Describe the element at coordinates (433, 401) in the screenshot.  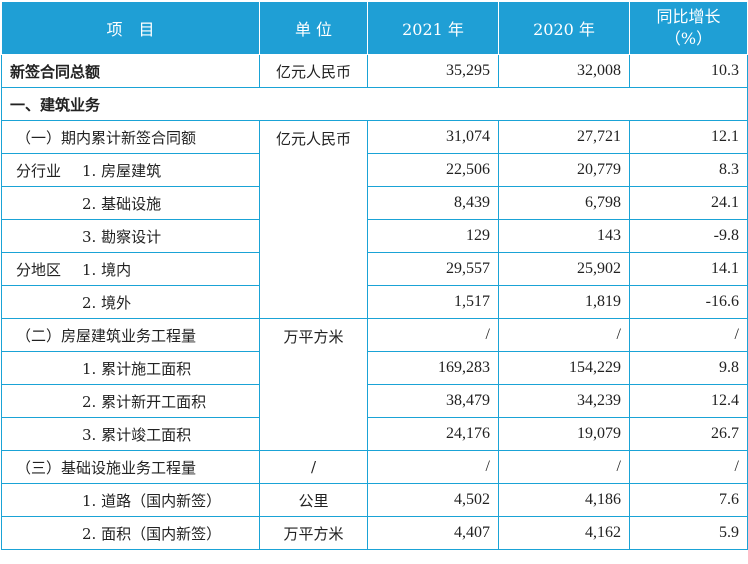
I see `value-2021: 38,479` at that location.